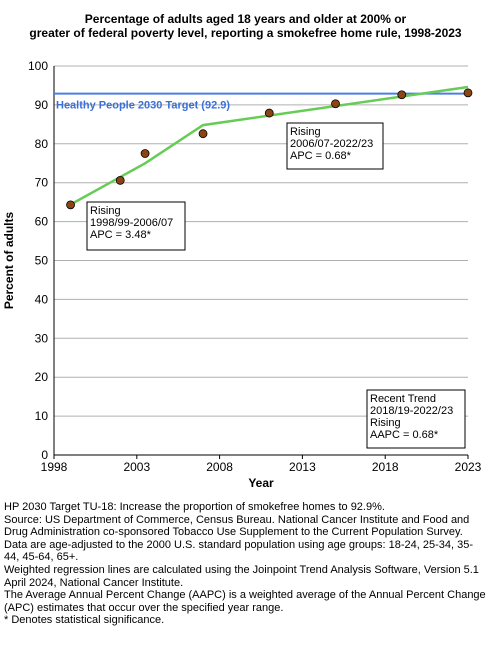 This screenshot has width=491, height=646. What do you see at coordinates (302, 467) in the screenshot?
I see `x-tick-label: 2013` at bounding box center [302, 467].